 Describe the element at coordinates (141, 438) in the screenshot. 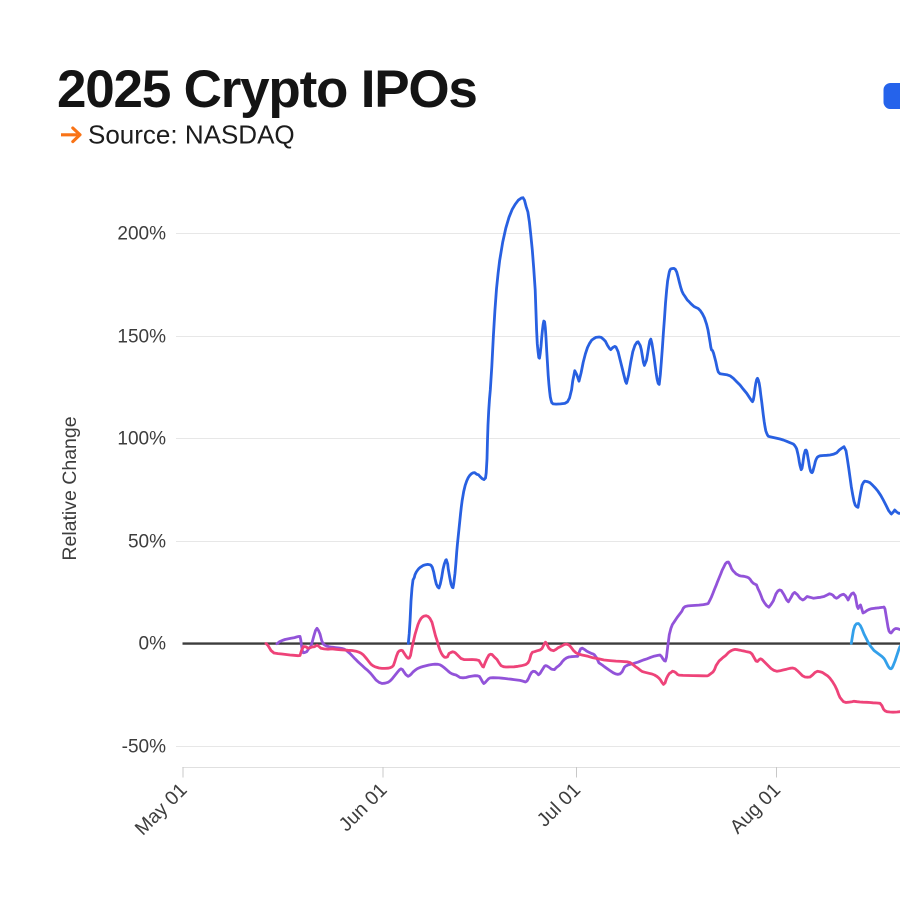

I see `svg-text: 100%` at that location.